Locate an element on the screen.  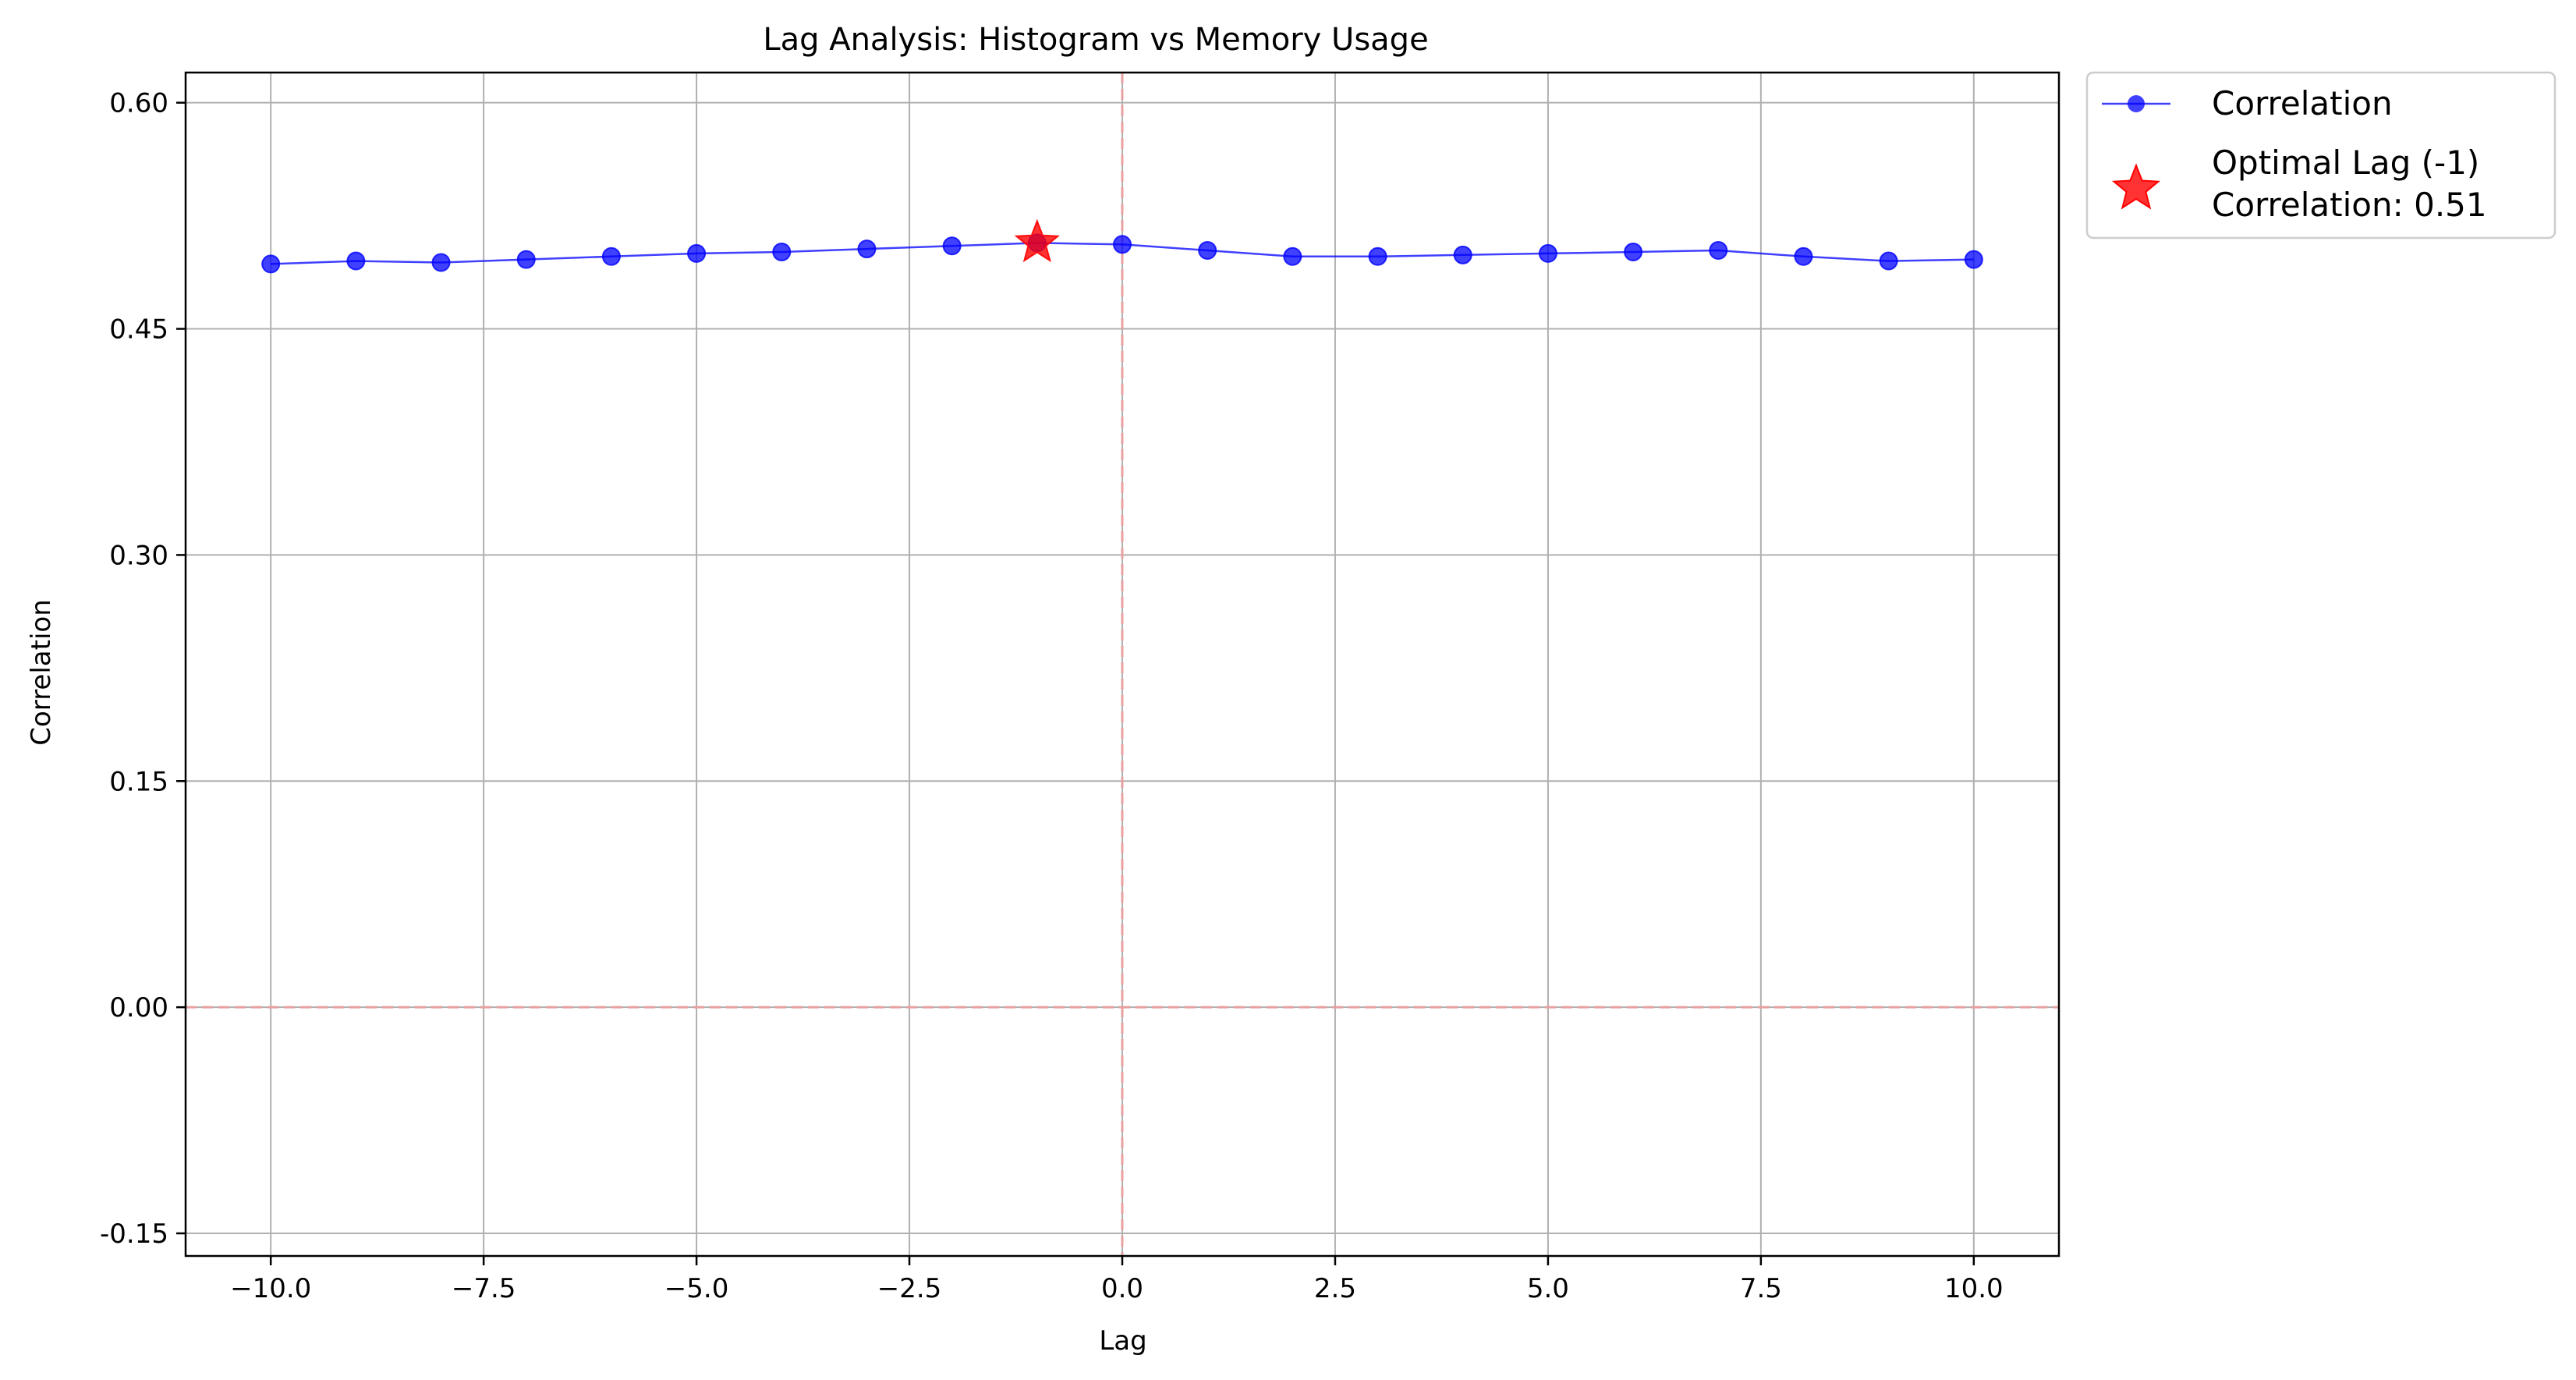
legend-box is located at coordinates (2321, 155).